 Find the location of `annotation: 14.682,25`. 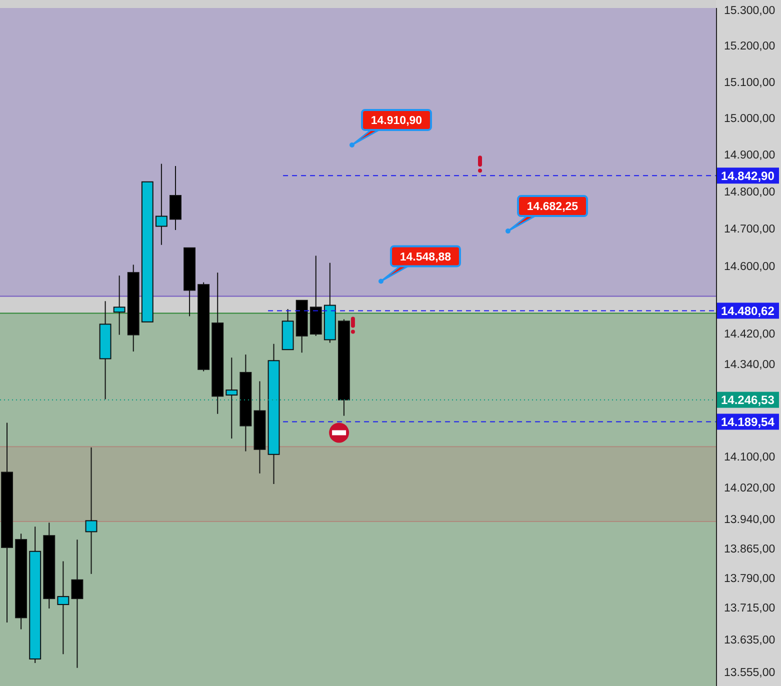

annotation: 14.682,25 is located at coordinates (552, 207).